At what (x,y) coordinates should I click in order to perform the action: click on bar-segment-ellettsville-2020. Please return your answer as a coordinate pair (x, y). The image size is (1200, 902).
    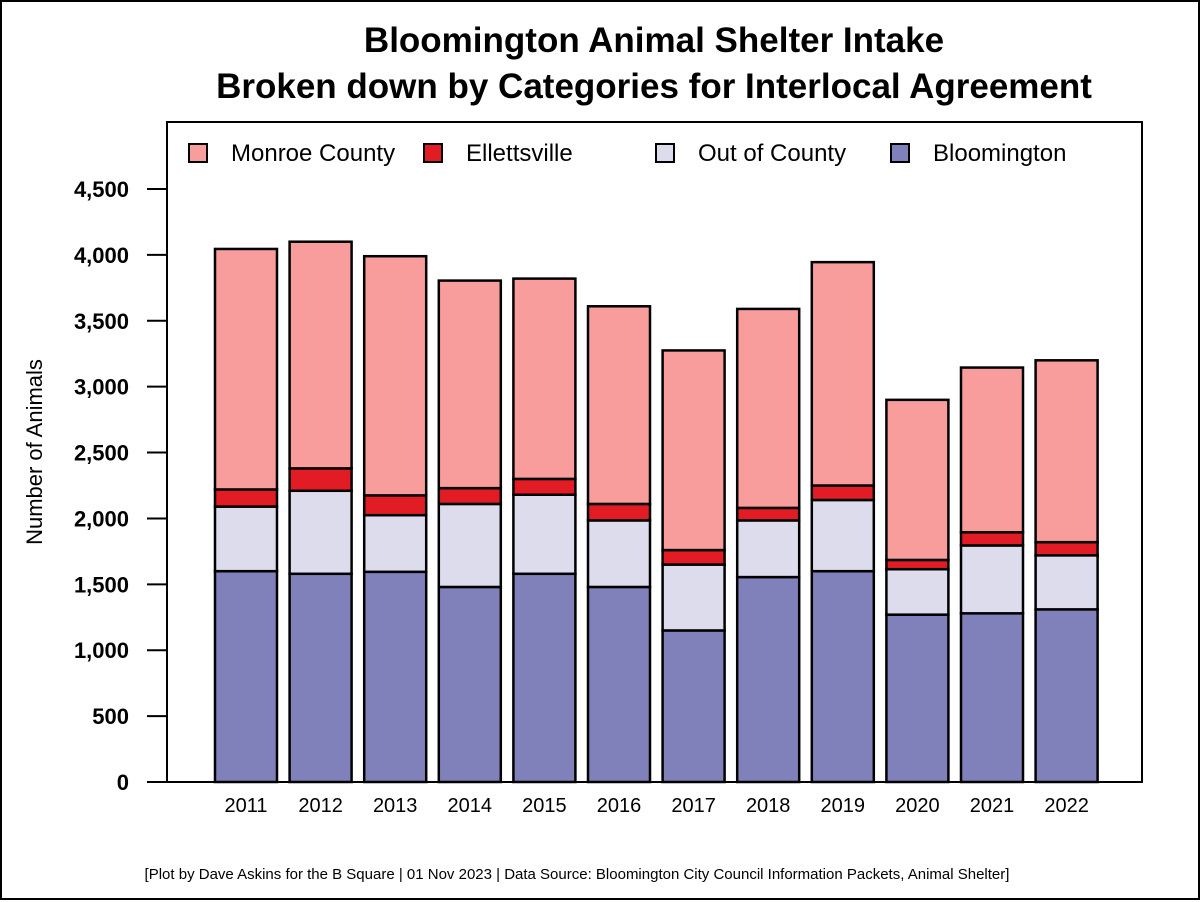
    Looking at the image, I should click on (917, 564).